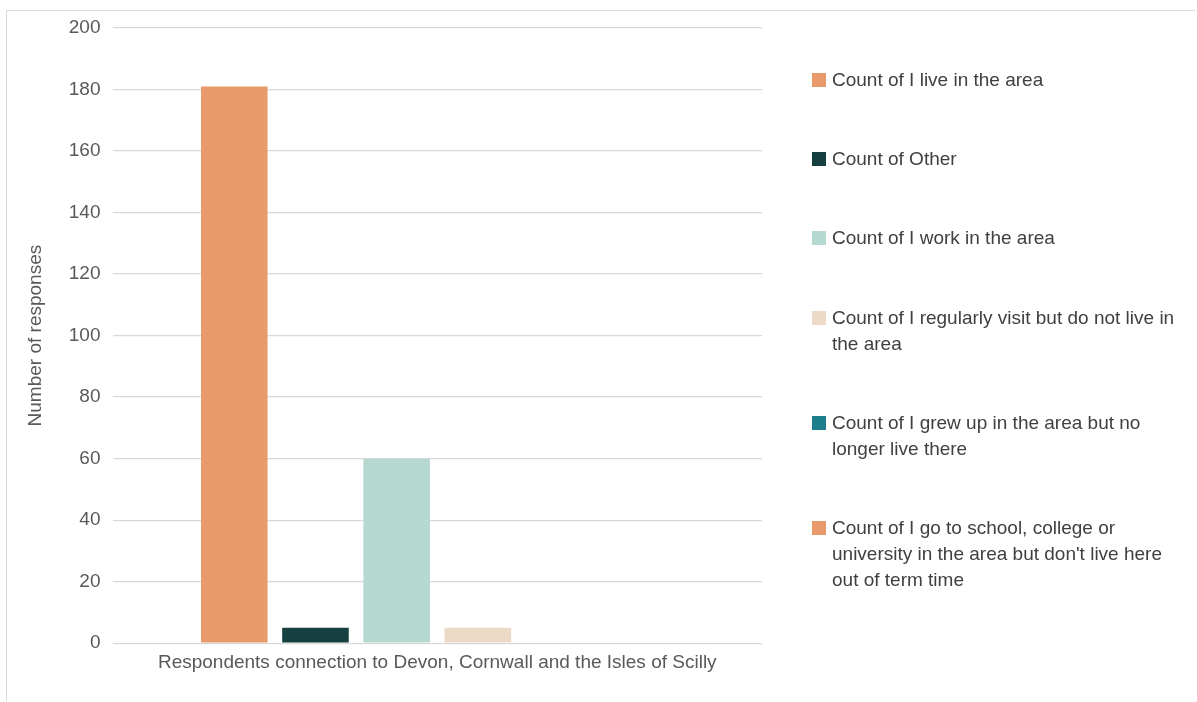  I want to click on y-tick-label: 100, so click(84, 334).